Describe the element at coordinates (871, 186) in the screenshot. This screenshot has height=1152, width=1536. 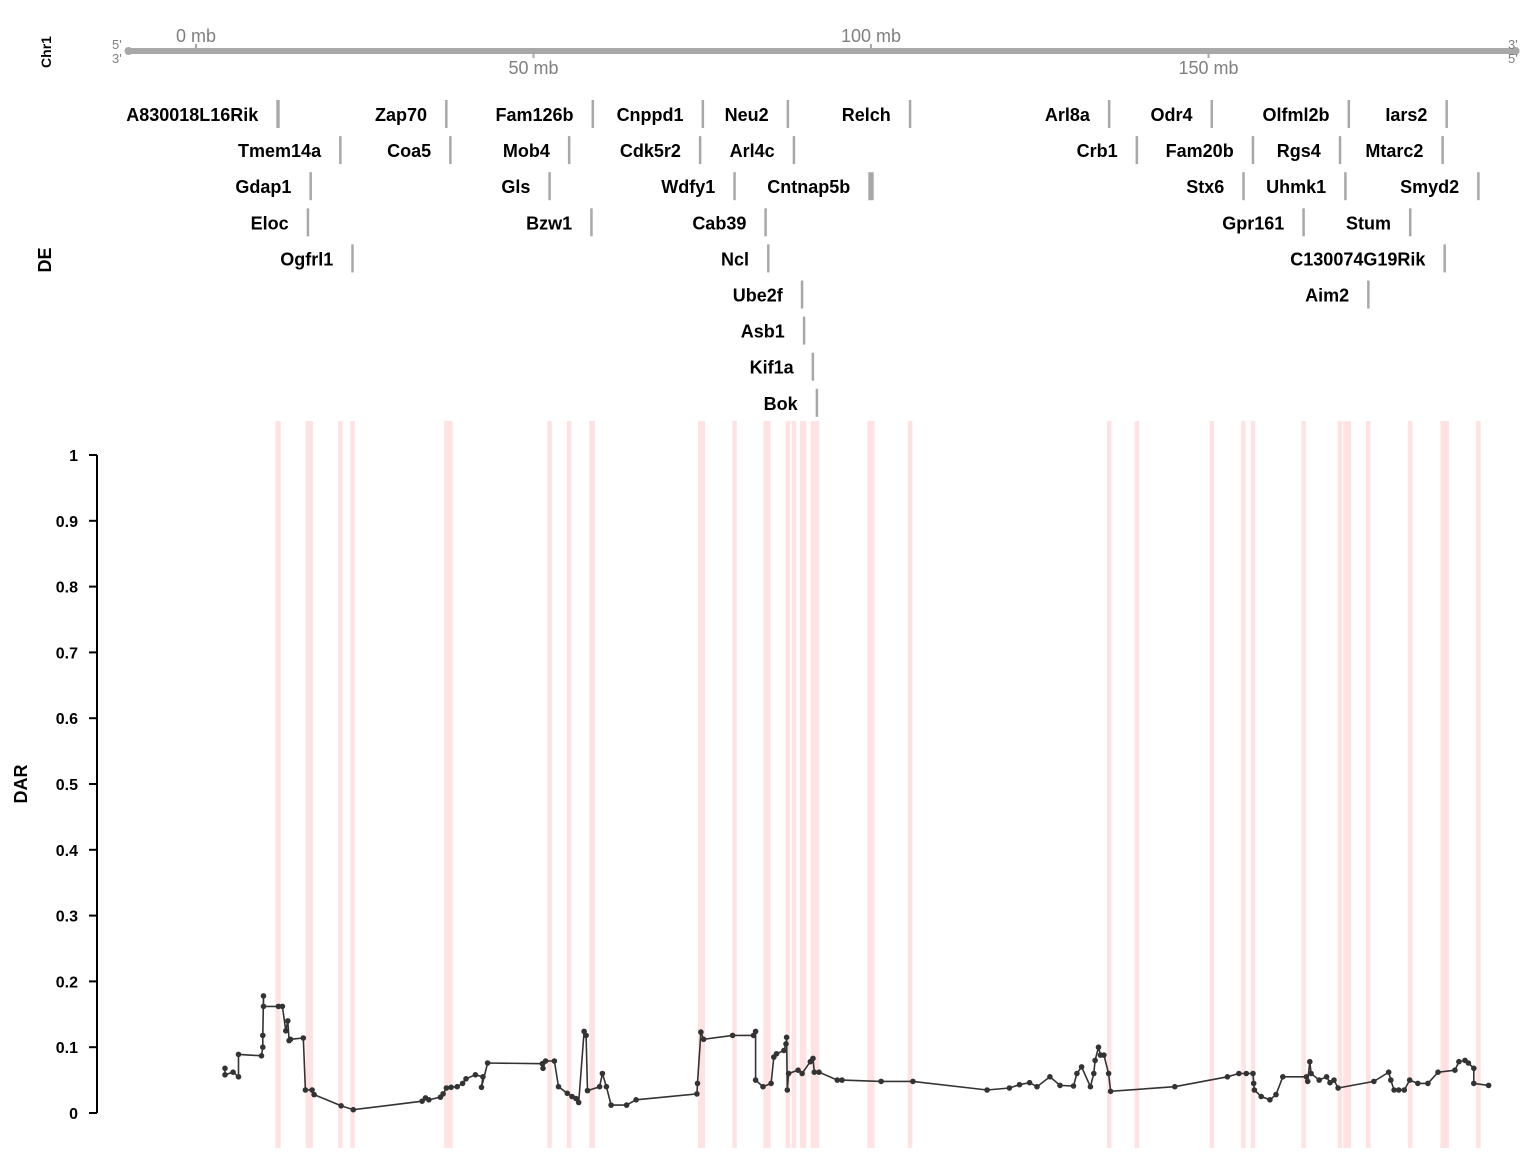
I see `gene-bar-Cntnap5b` at that location.